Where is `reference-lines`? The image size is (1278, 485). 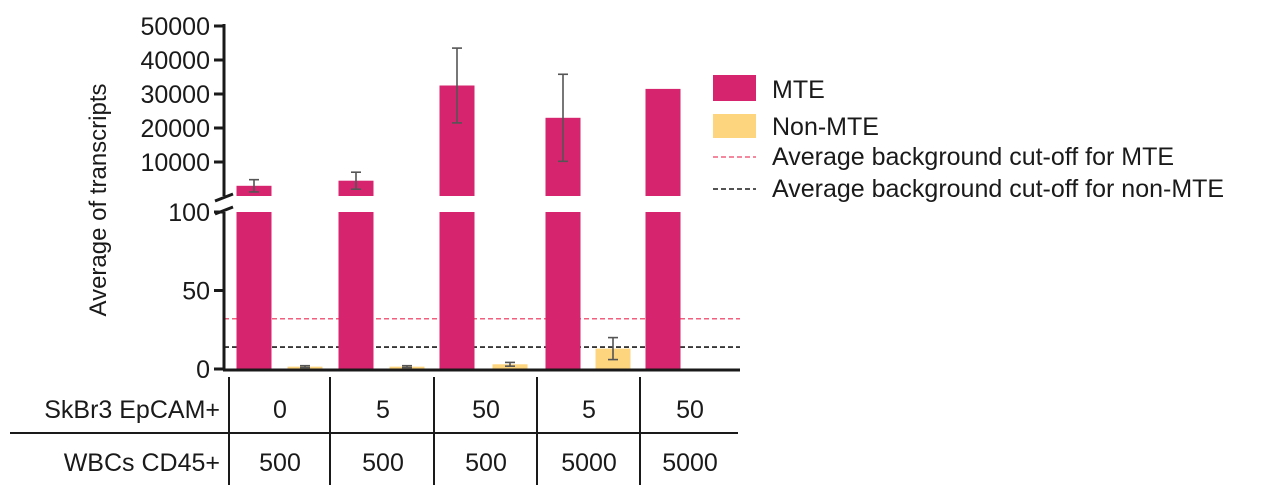
reference-lines is located at coordinates (482, 332).